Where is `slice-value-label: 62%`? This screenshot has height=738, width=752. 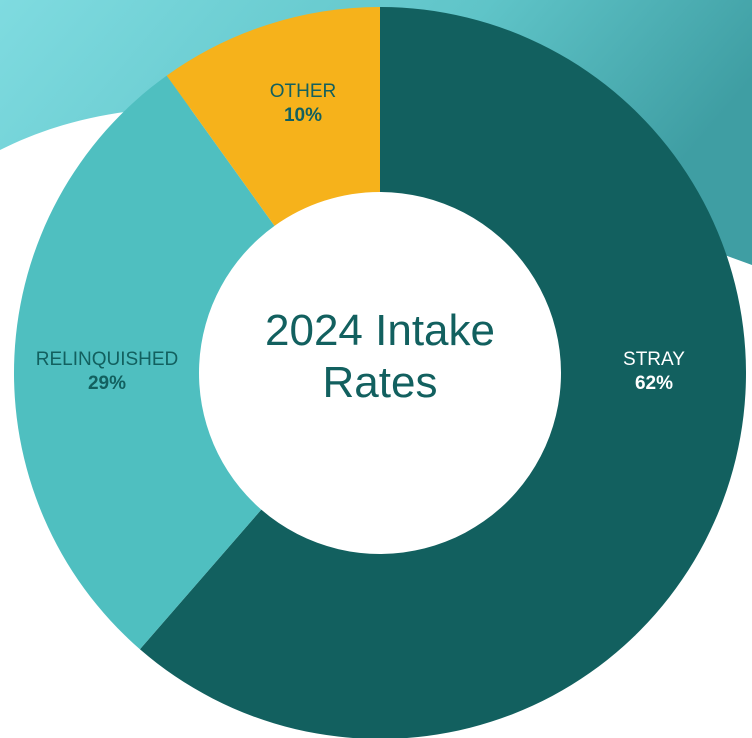
slice-value-label: 62% is located at coordinates (654, 383).